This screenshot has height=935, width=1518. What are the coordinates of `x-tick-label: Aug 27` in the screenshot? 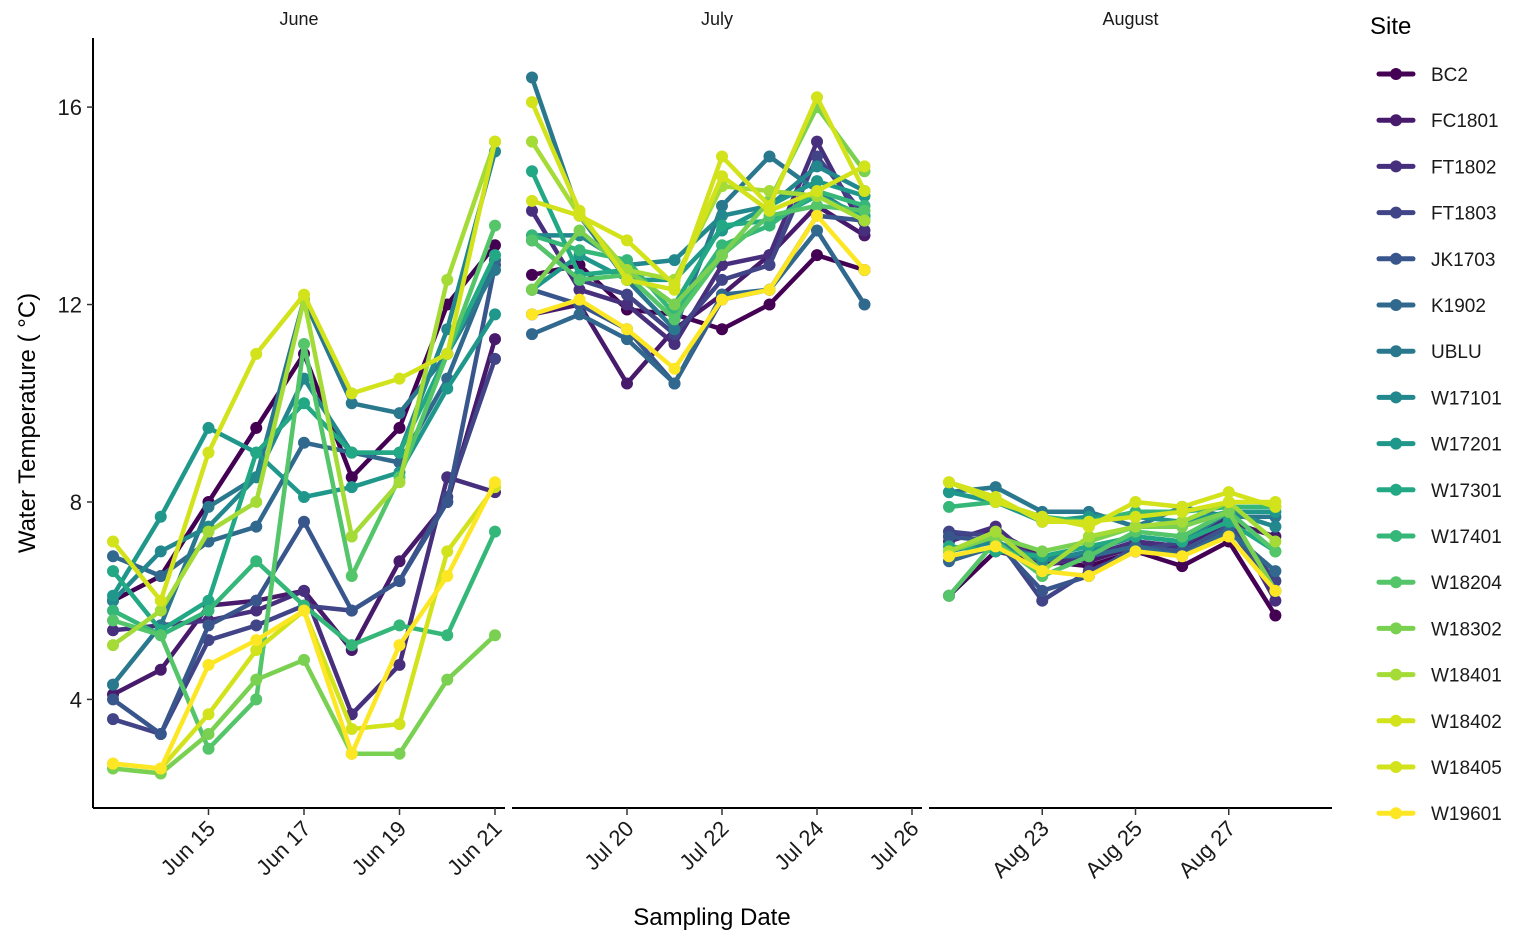 It's located at (1206, 849).